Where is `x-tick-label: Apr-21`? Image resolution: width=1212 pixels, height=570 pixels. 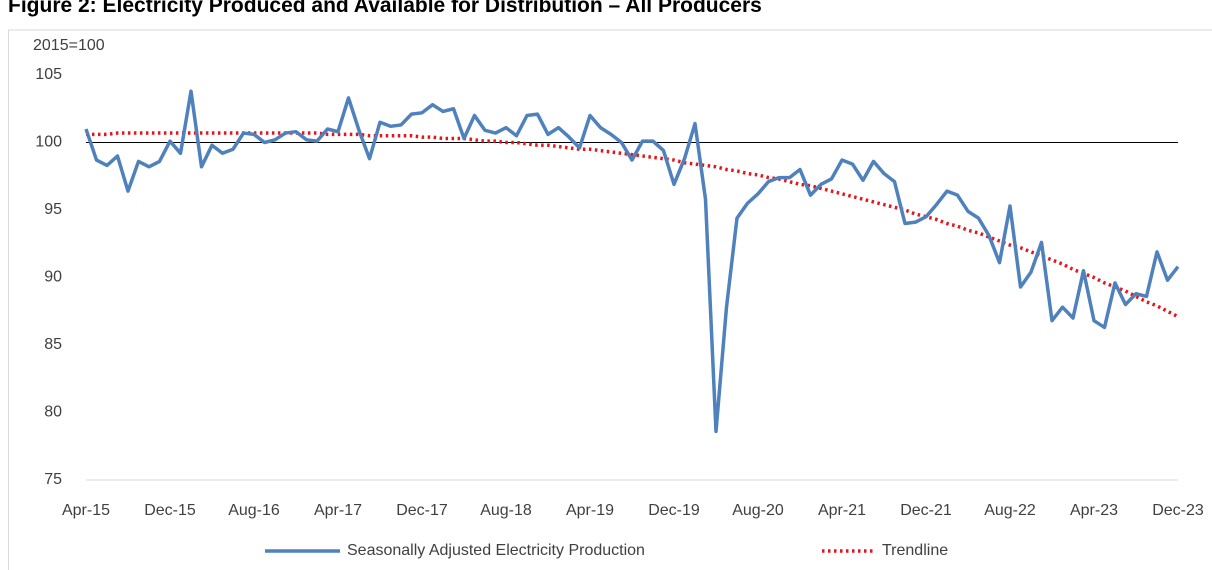 x-tick-label: Apr-21 is located at coordinates (842, 510).